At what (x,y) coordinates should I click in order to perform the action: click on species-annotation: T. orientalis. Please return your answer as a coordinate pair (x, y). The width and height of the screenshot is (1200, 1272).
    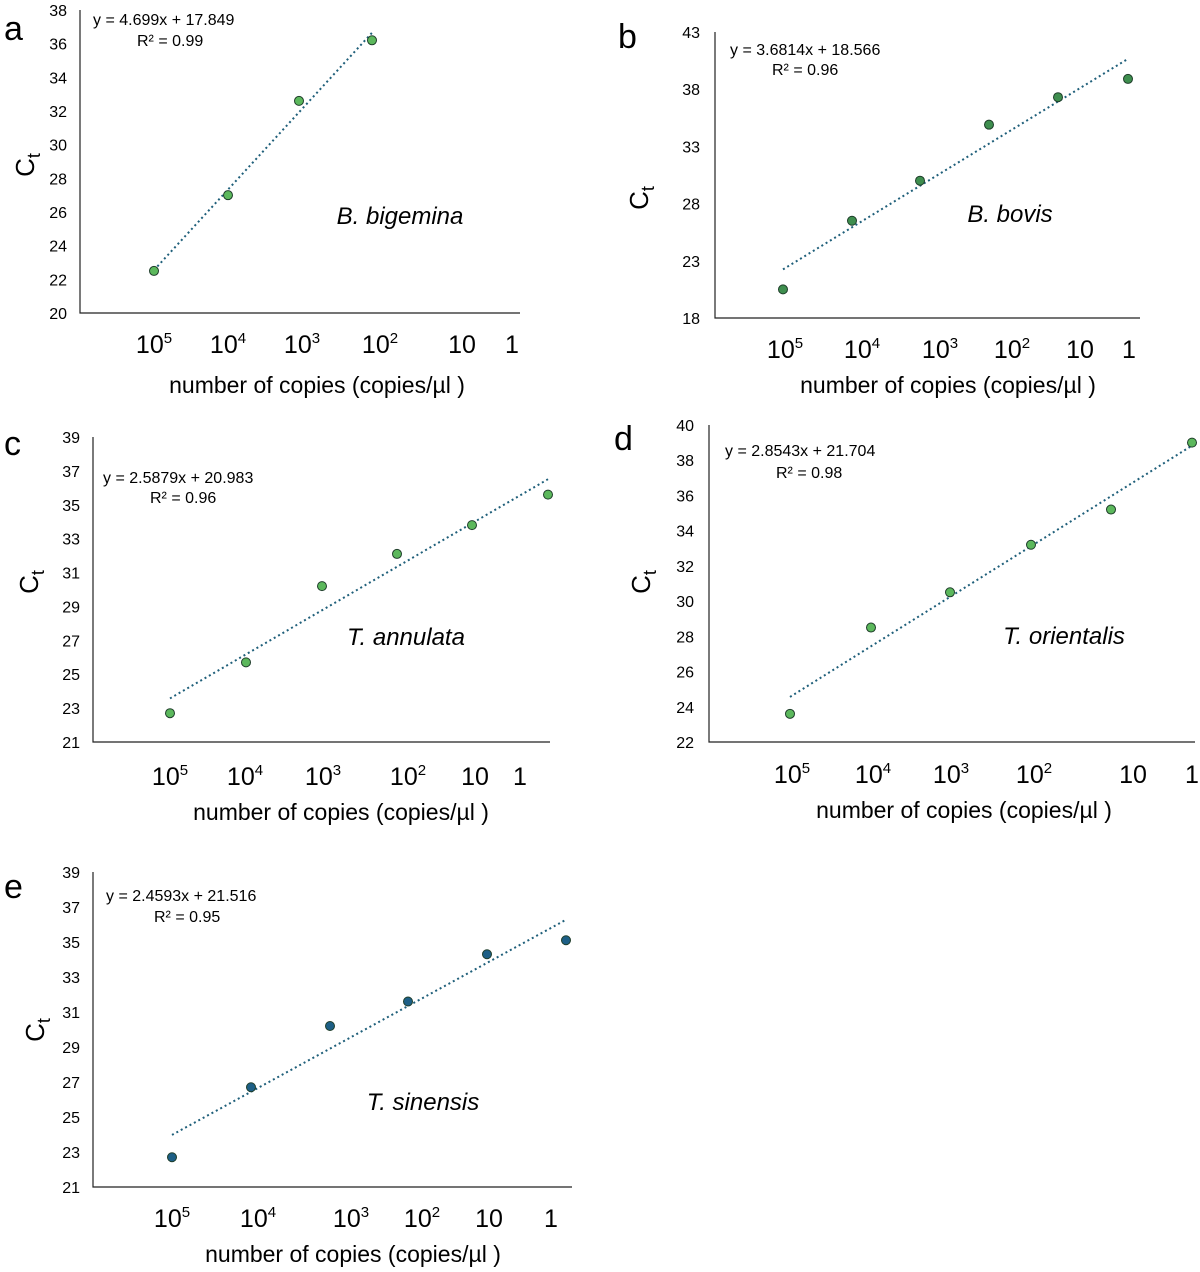
    Looking at the image, I should click on (1064, 636).